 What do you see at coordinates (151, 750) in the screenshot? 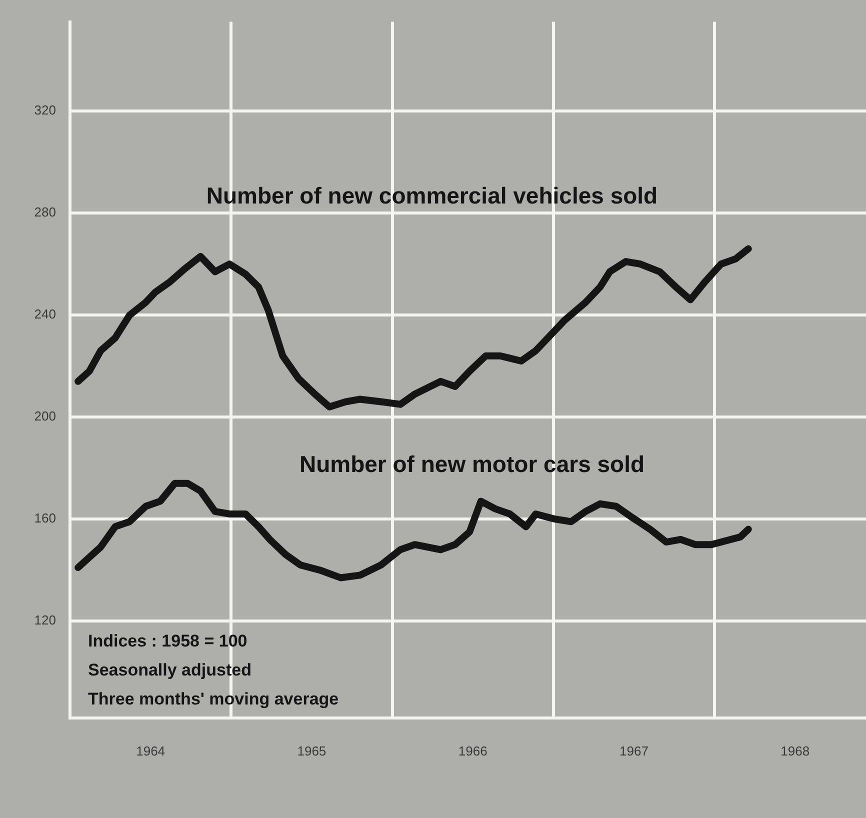
I see `x-tick-label: 1964` at bounding box center [151, 750].